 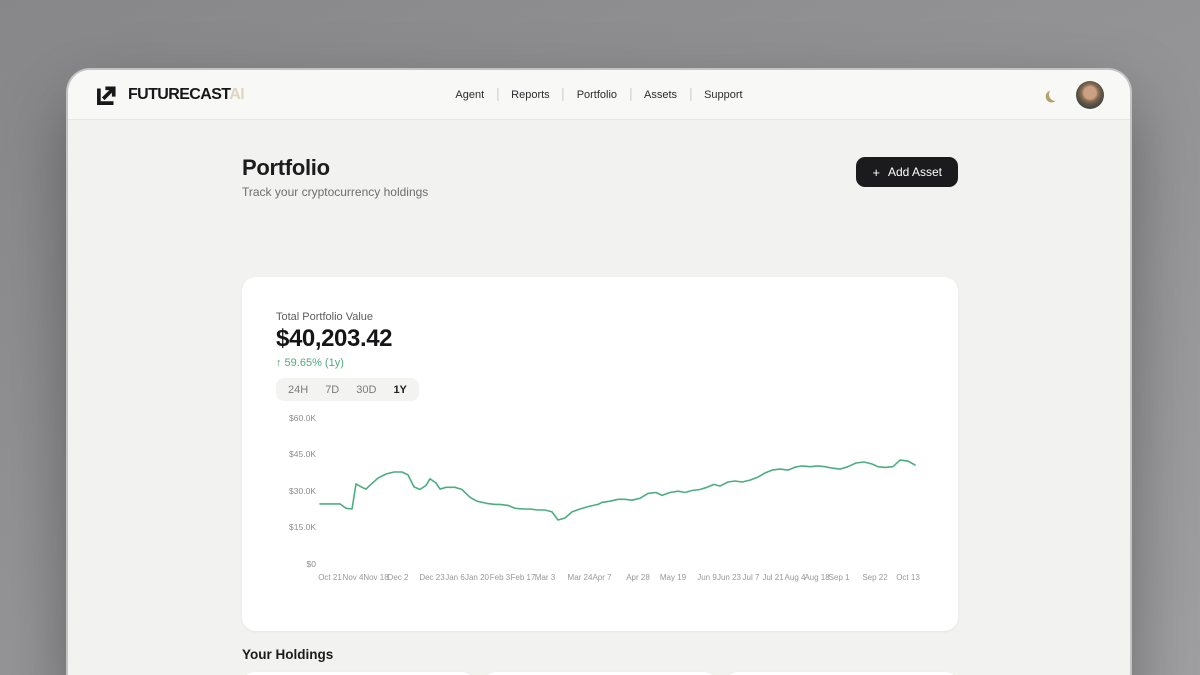 What do you see at coordinates (673, 577) in the screenshot?
I see `x-tick-label: May 19` at bounding box center [673, 577].